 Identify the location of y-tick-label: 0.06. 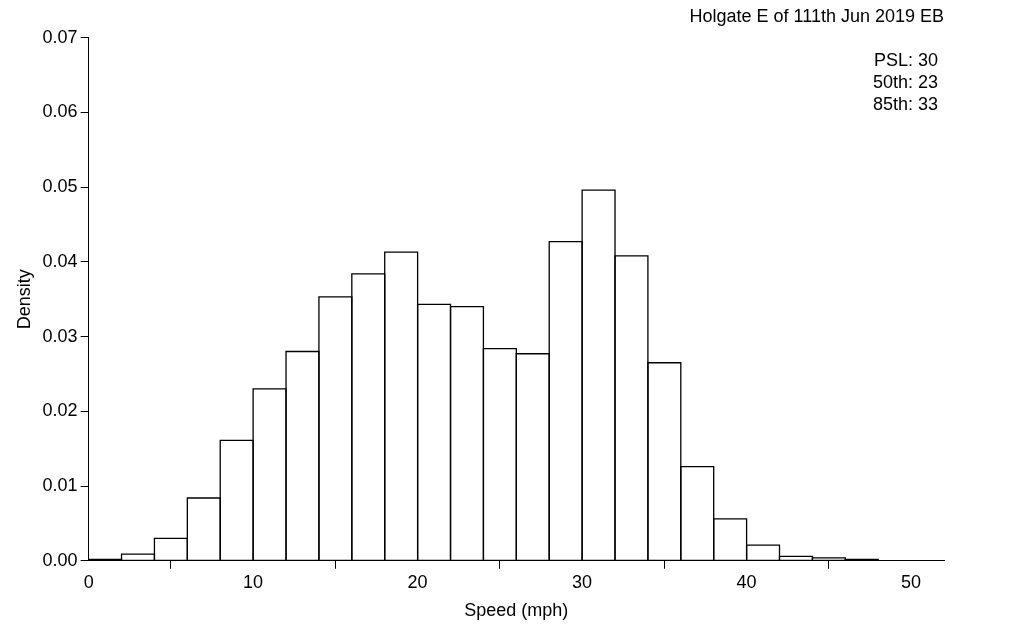
(60, 111).